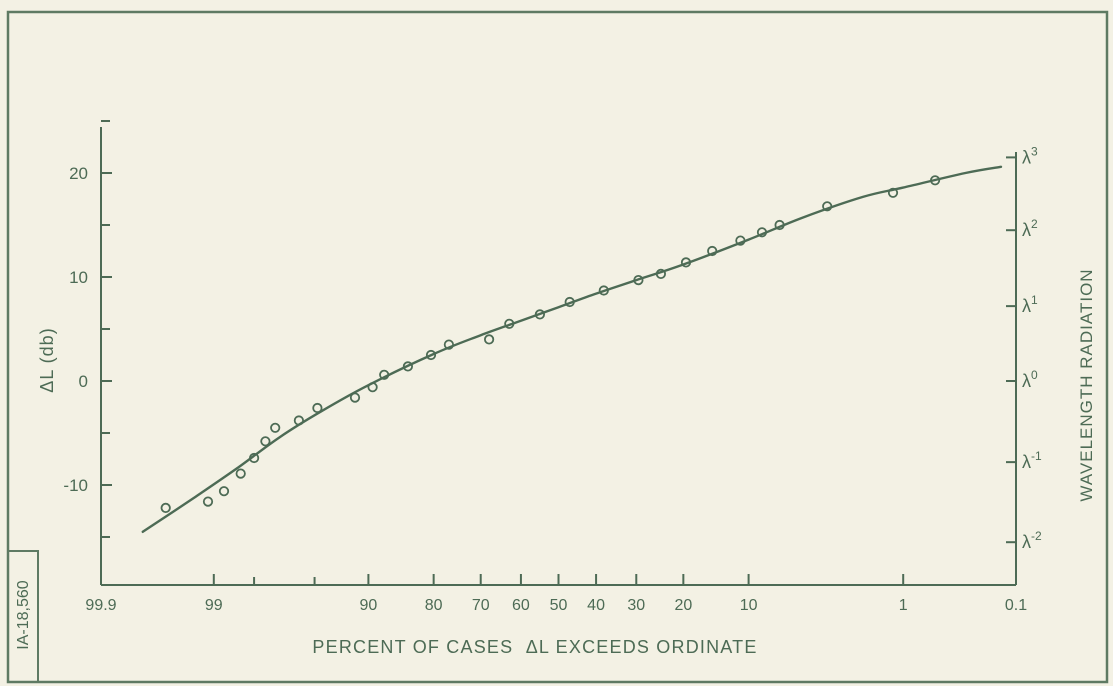  What do you see at coordinates (636, 605) in the screenshot?
I see `x-tick-label: 30` at bounding box center [636, 605].